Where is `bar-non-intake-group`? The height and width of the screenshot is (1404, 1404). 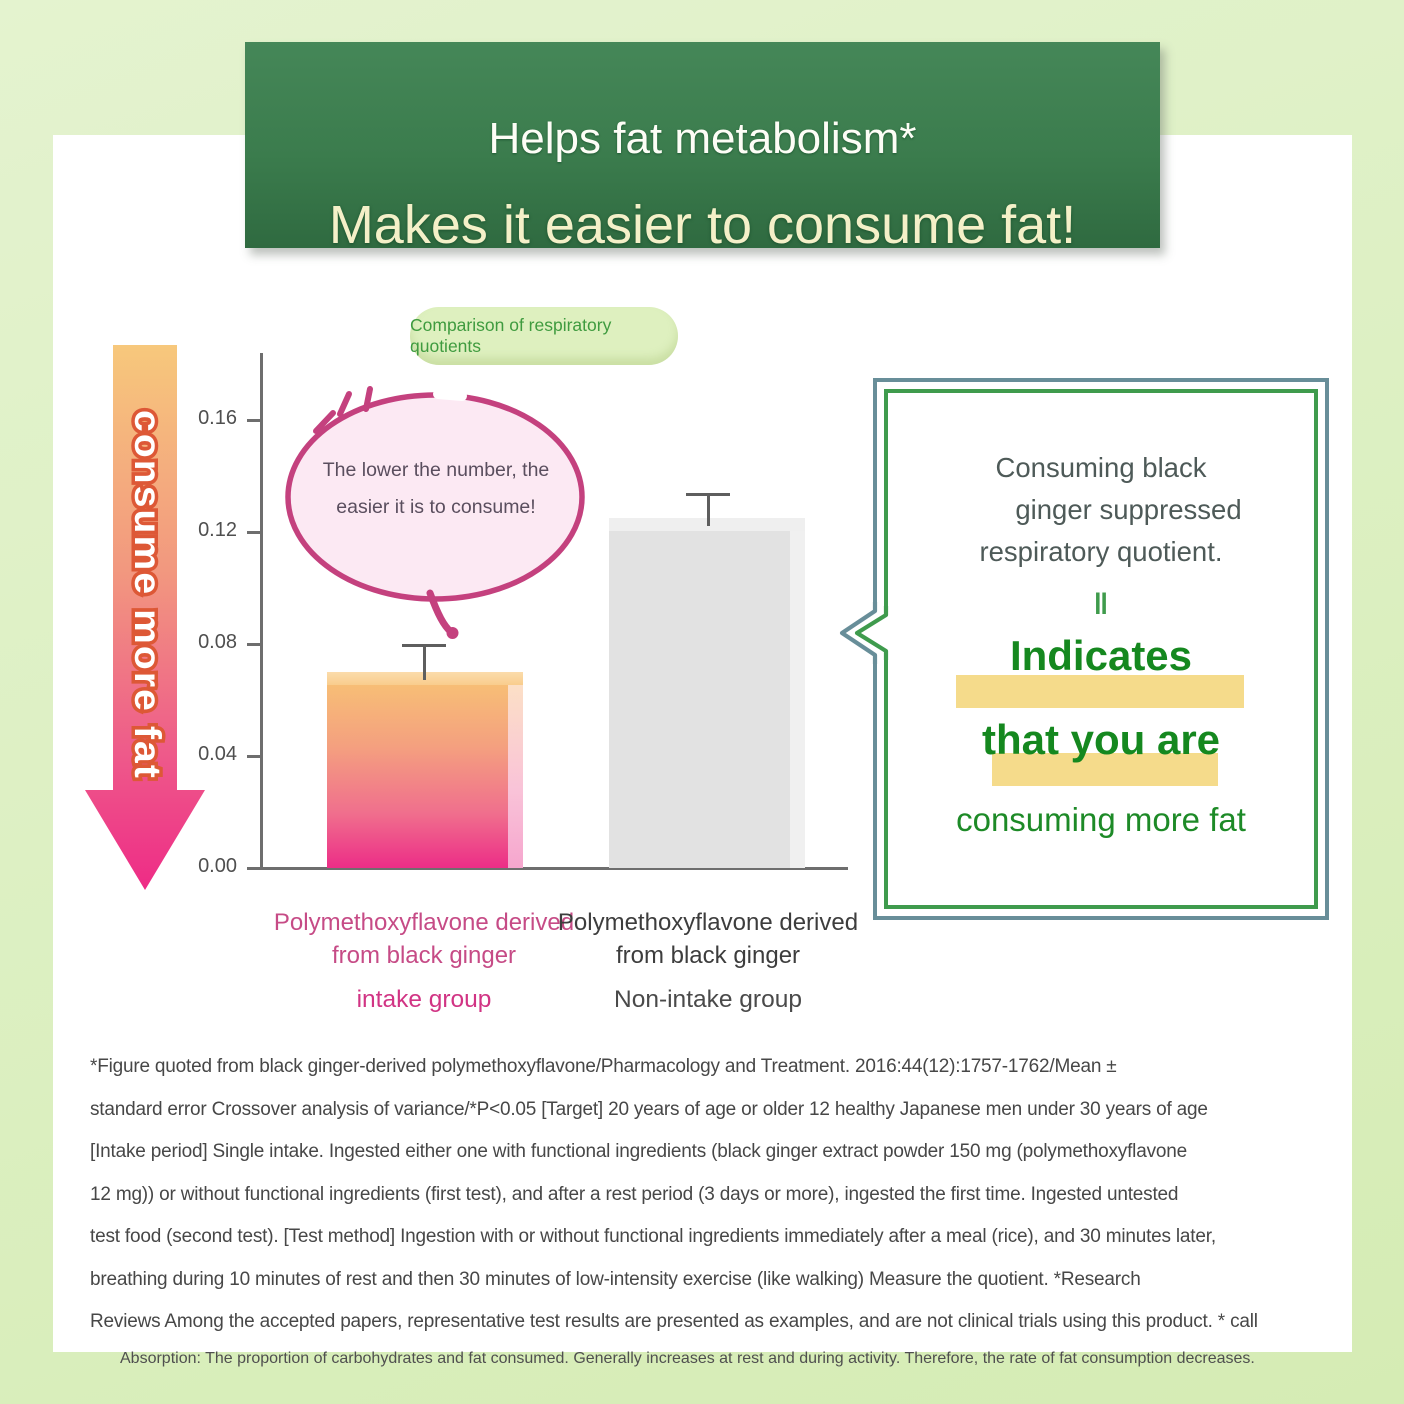
bar-non-intake-group is located at coordinates (707, 693).